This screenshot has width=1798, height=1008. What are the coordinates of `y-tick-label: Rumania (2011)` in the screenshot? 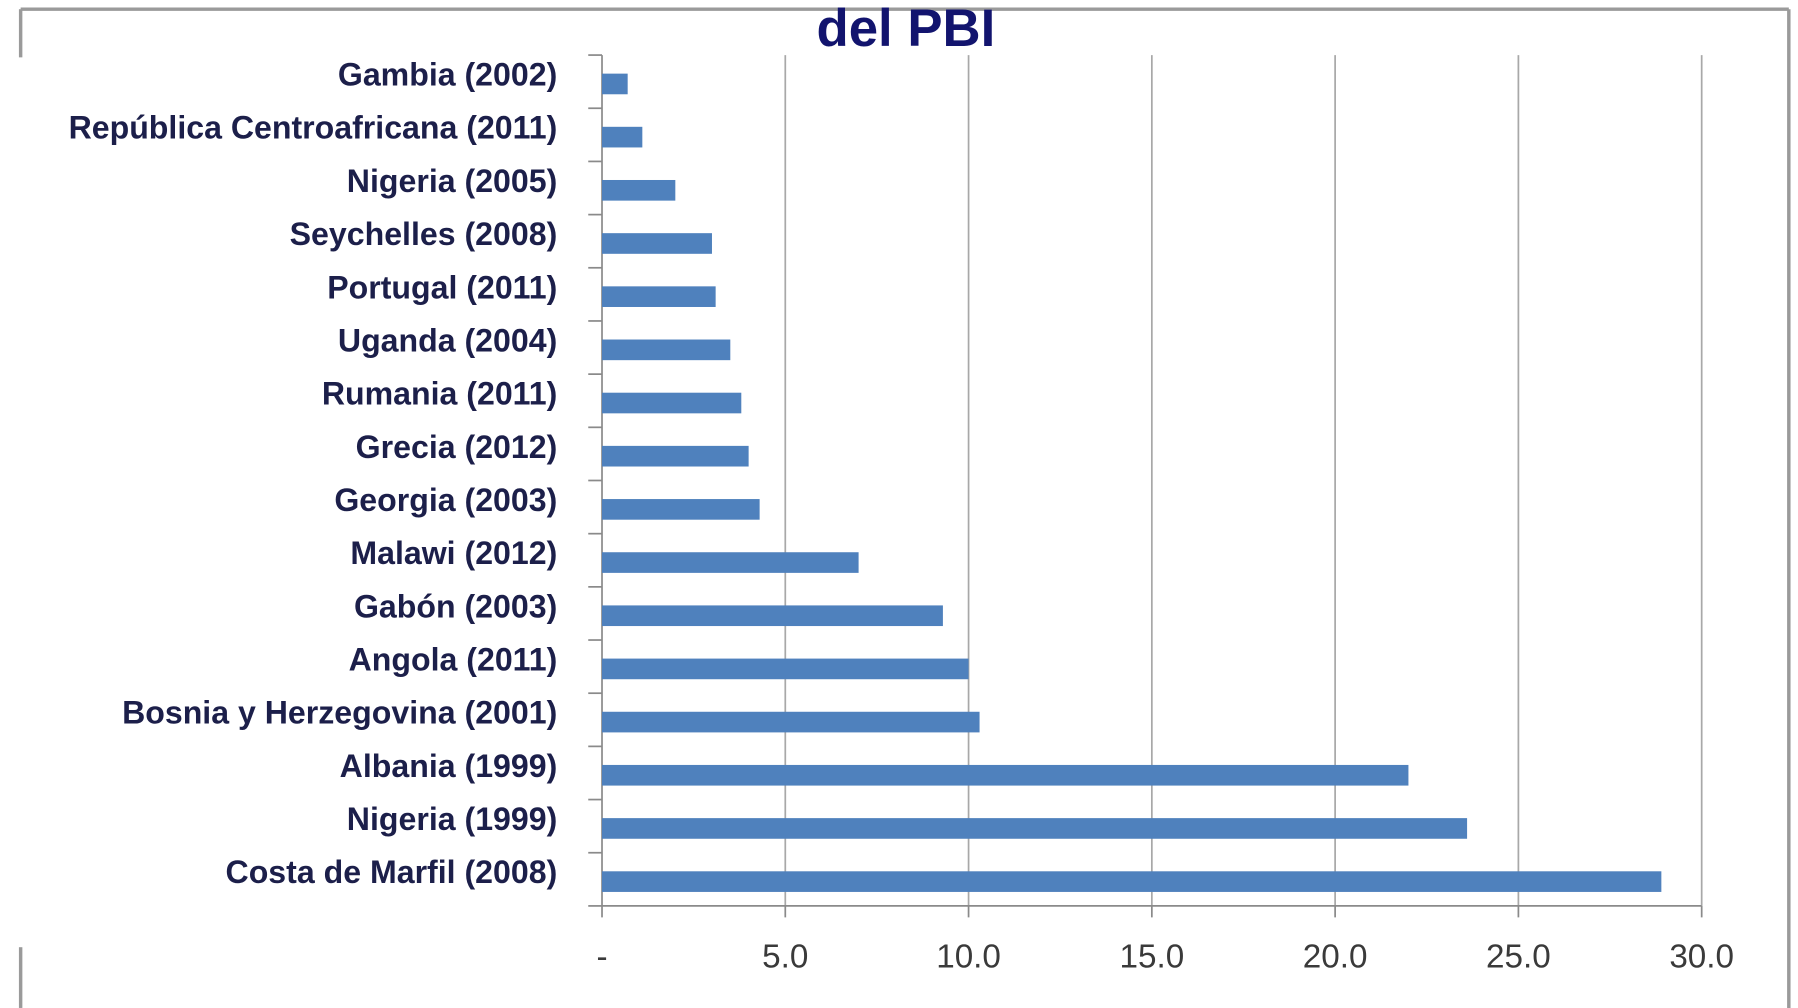 It's located at (439, 394).